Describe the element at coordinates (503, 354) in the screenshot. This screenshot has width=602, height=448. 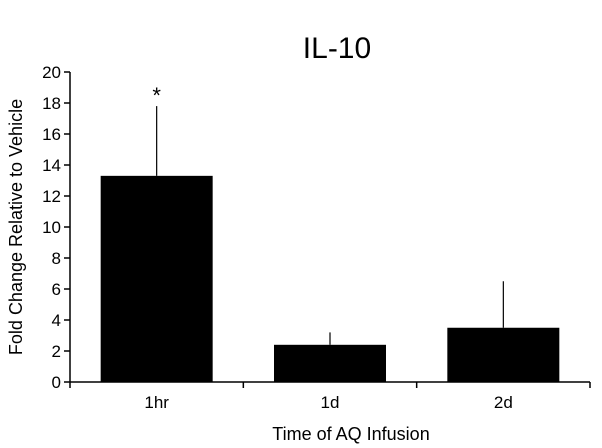
I see `bar-2d` at that location.